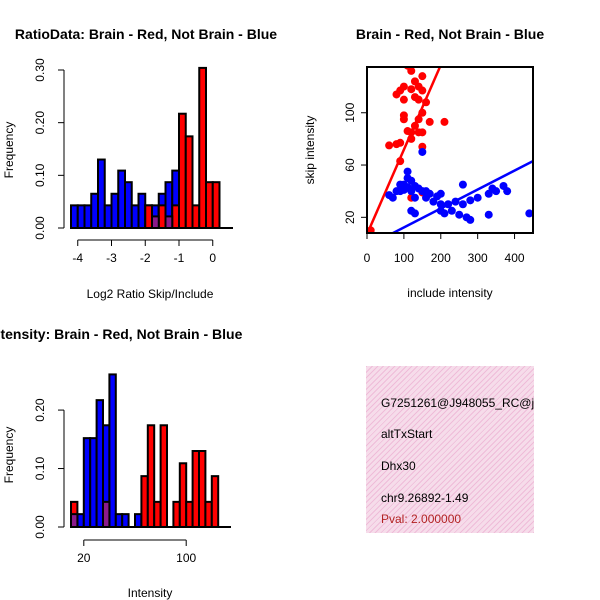 This screenshot has width=600, height=600. Describe the element at coordinates (421, 519) in the screenshot. I see `info-pval: Pval: 2.000000` at that location.